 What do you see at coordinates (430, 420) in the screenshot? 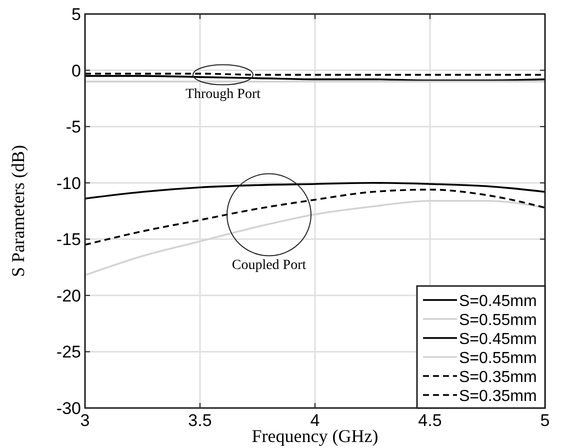
I see `x-tick-label: 4.5` at bounding box center [430, 420].